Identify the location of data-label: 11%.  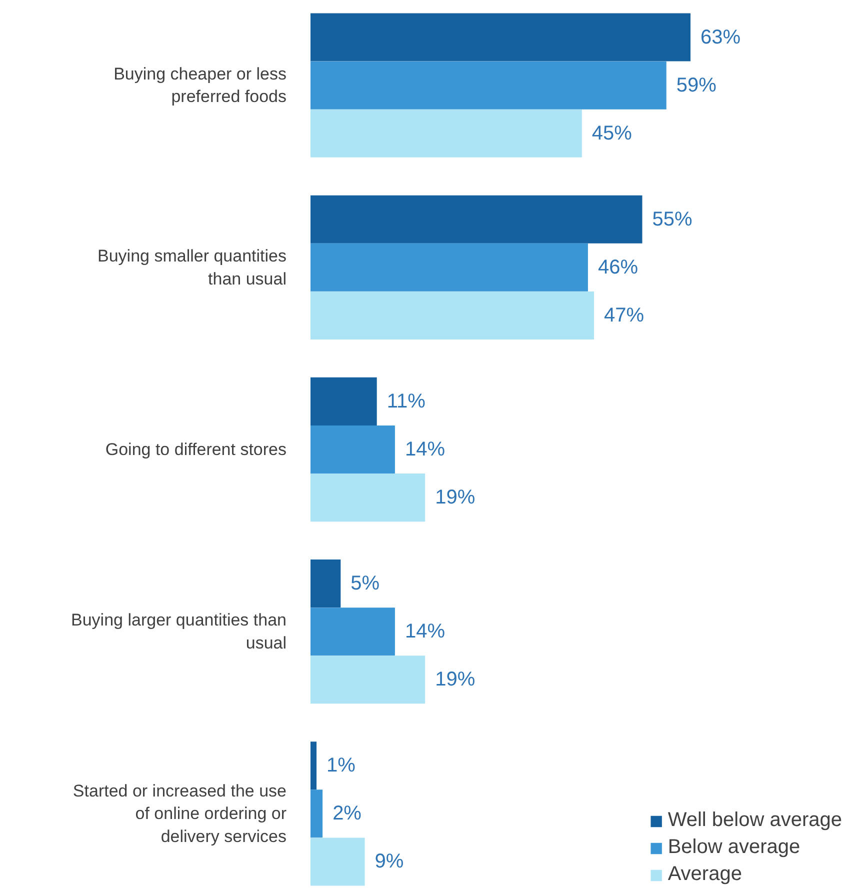
(406, 401).